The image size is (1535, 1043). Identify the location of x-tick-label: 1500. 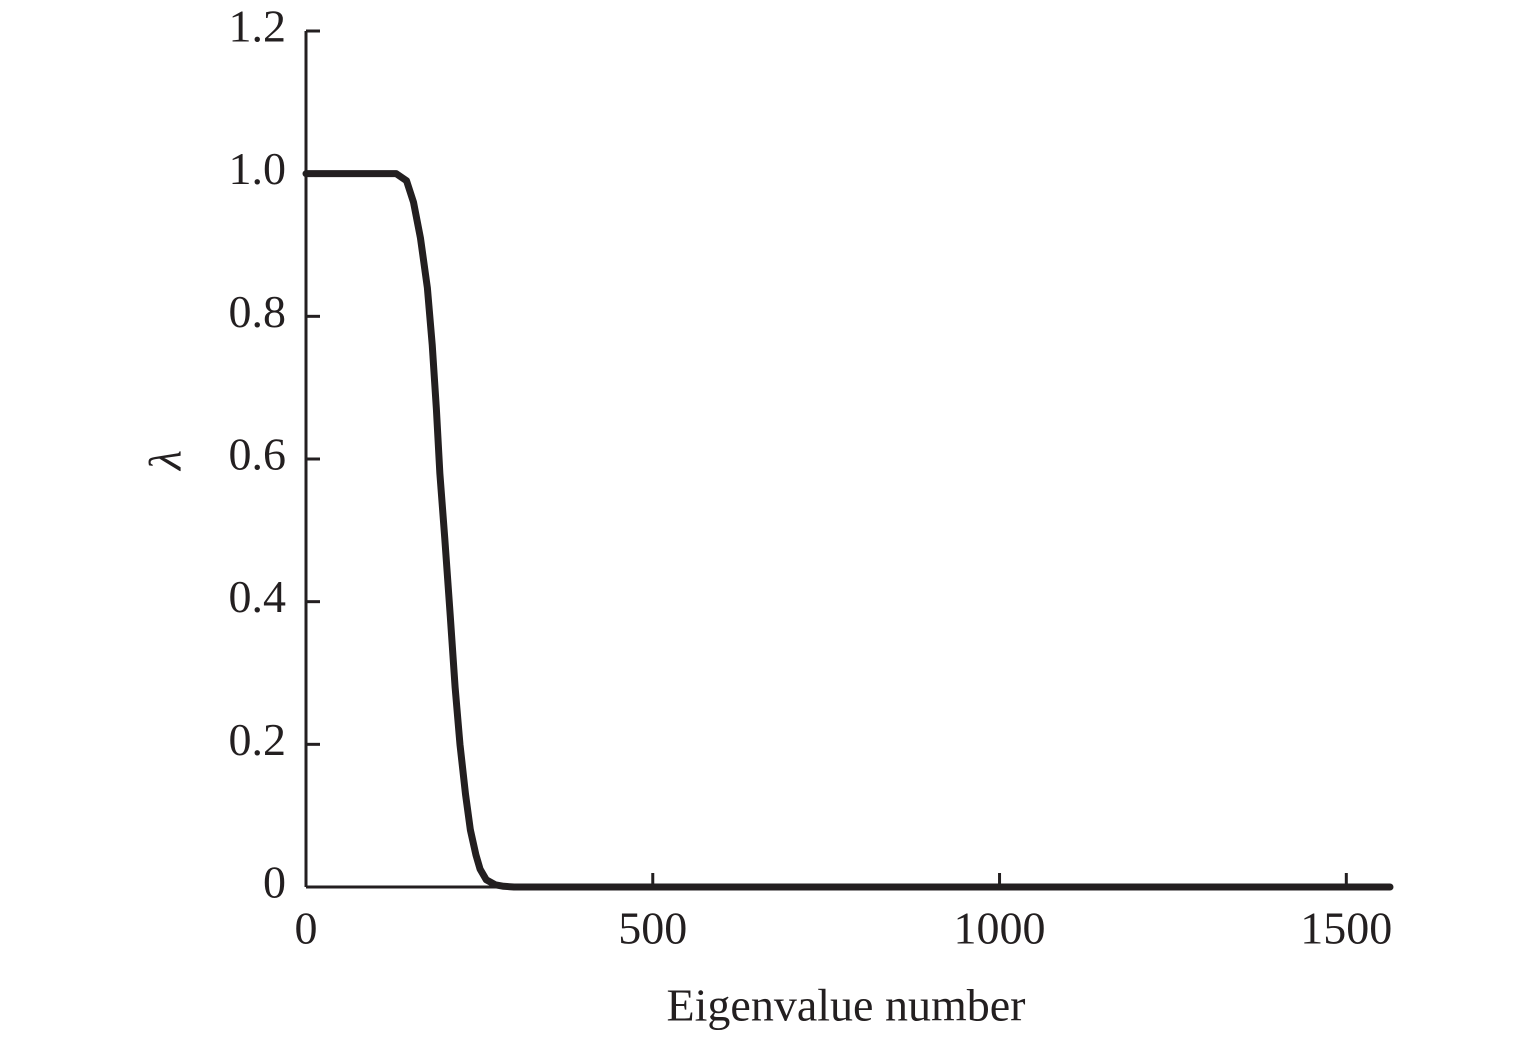
(1346, 928).